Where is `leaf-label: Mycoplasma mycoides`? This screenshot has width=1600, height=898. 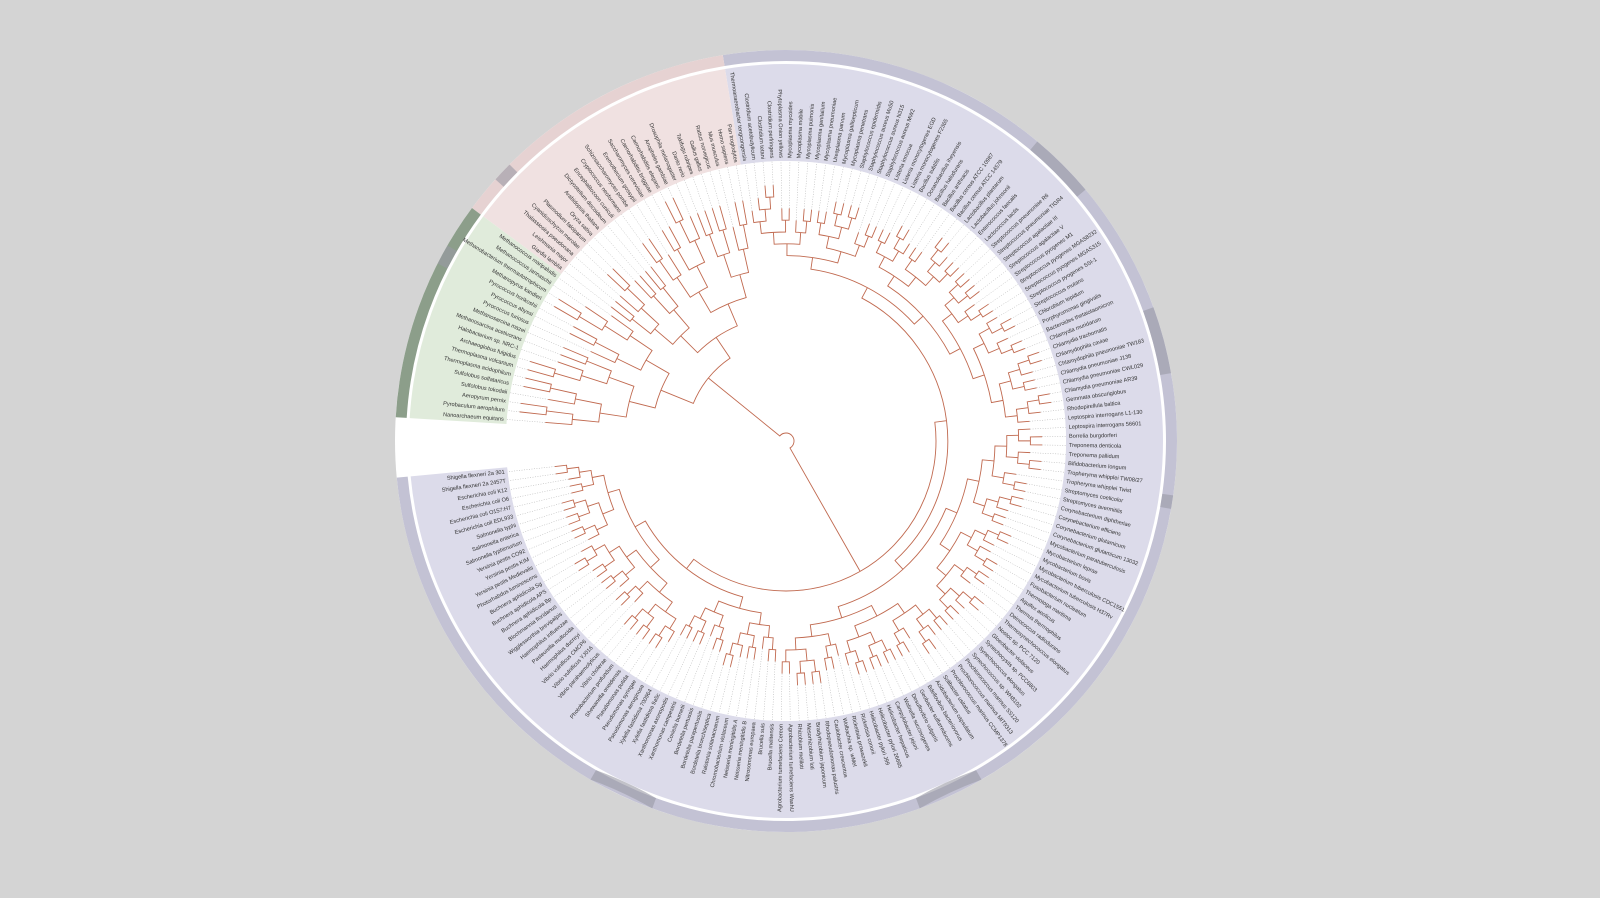 leaf-label: Mycoplasma mycoides is located at coordinates (790, 129).